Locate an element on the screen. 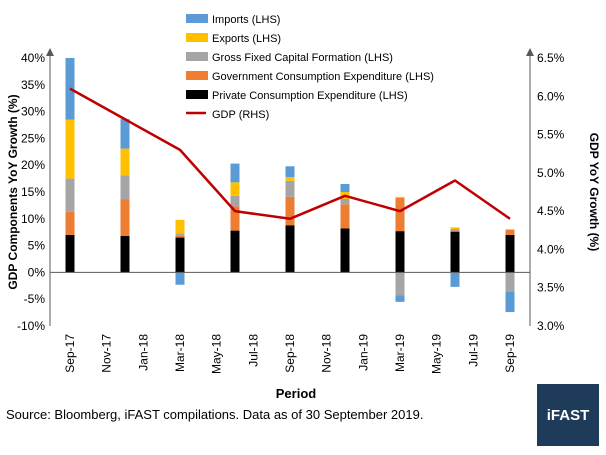 The height and width of the screenshot is (455, 606). left-axis-arrow is located at coordinates (50, 52).